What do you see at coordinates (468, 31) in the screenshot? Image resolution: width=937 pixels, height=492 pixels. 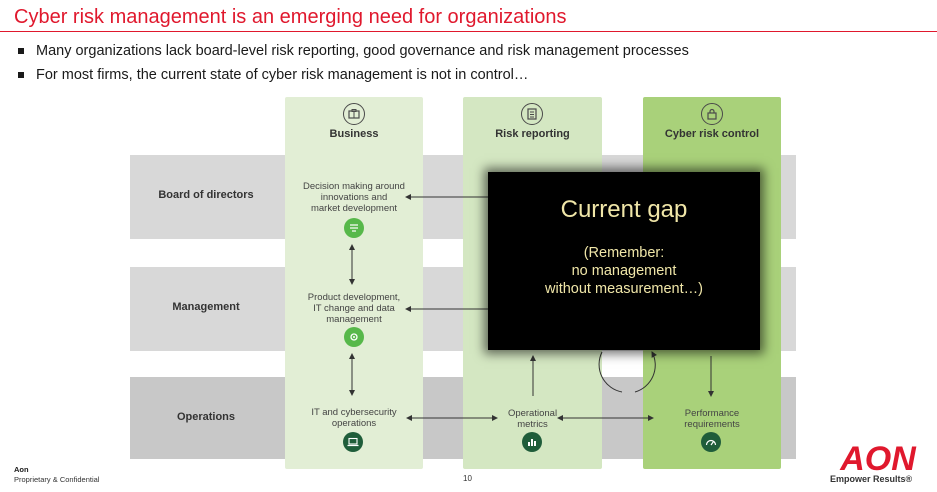 I see `title-divider` at bounding box center [468, 31].